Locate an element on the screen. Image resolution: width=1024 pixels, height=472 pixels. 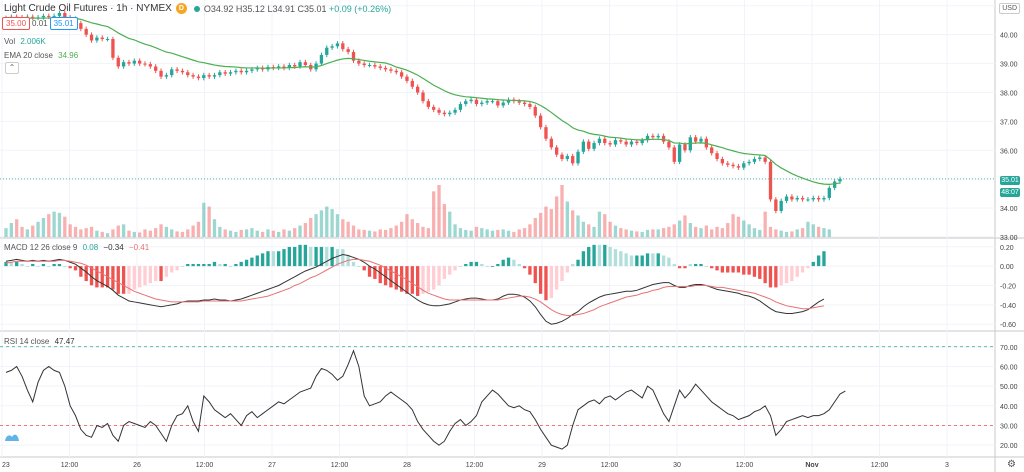
volume-legend: Vol 2.006K is located at coordinates (25, 41).